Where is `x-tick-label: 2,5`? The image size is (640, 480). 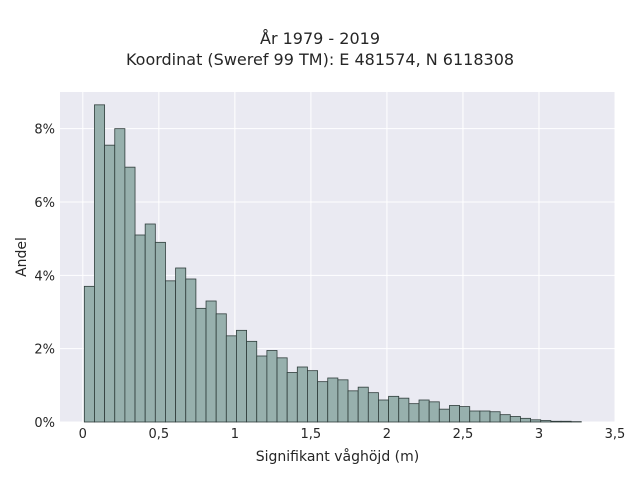
x-tick-label: 2,5 is located at coordinates (463, 434).